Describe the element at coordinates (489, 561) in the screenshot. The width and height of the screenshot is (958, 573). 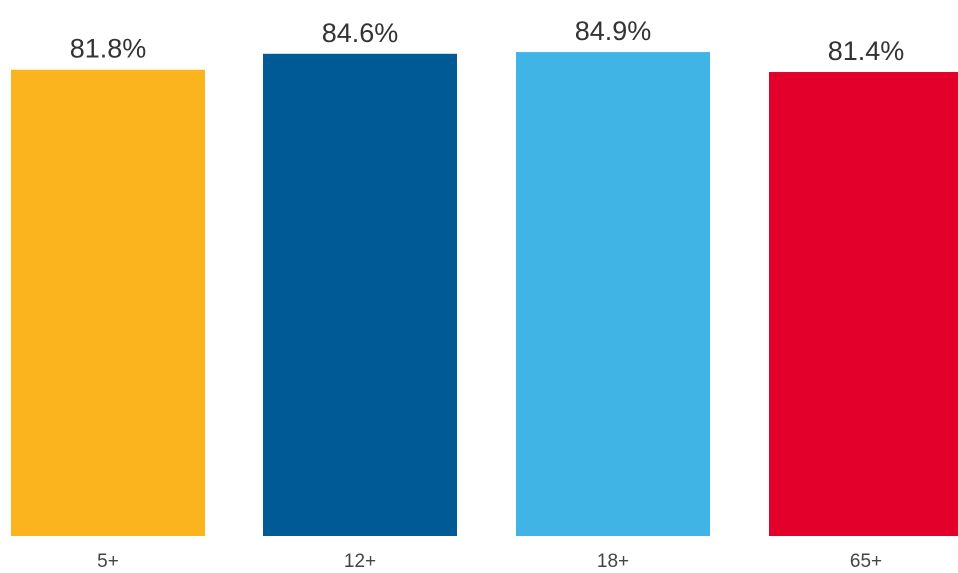
I see `x-axis-tick-labels: 5+ 12+ 18+ 65+` at that location.